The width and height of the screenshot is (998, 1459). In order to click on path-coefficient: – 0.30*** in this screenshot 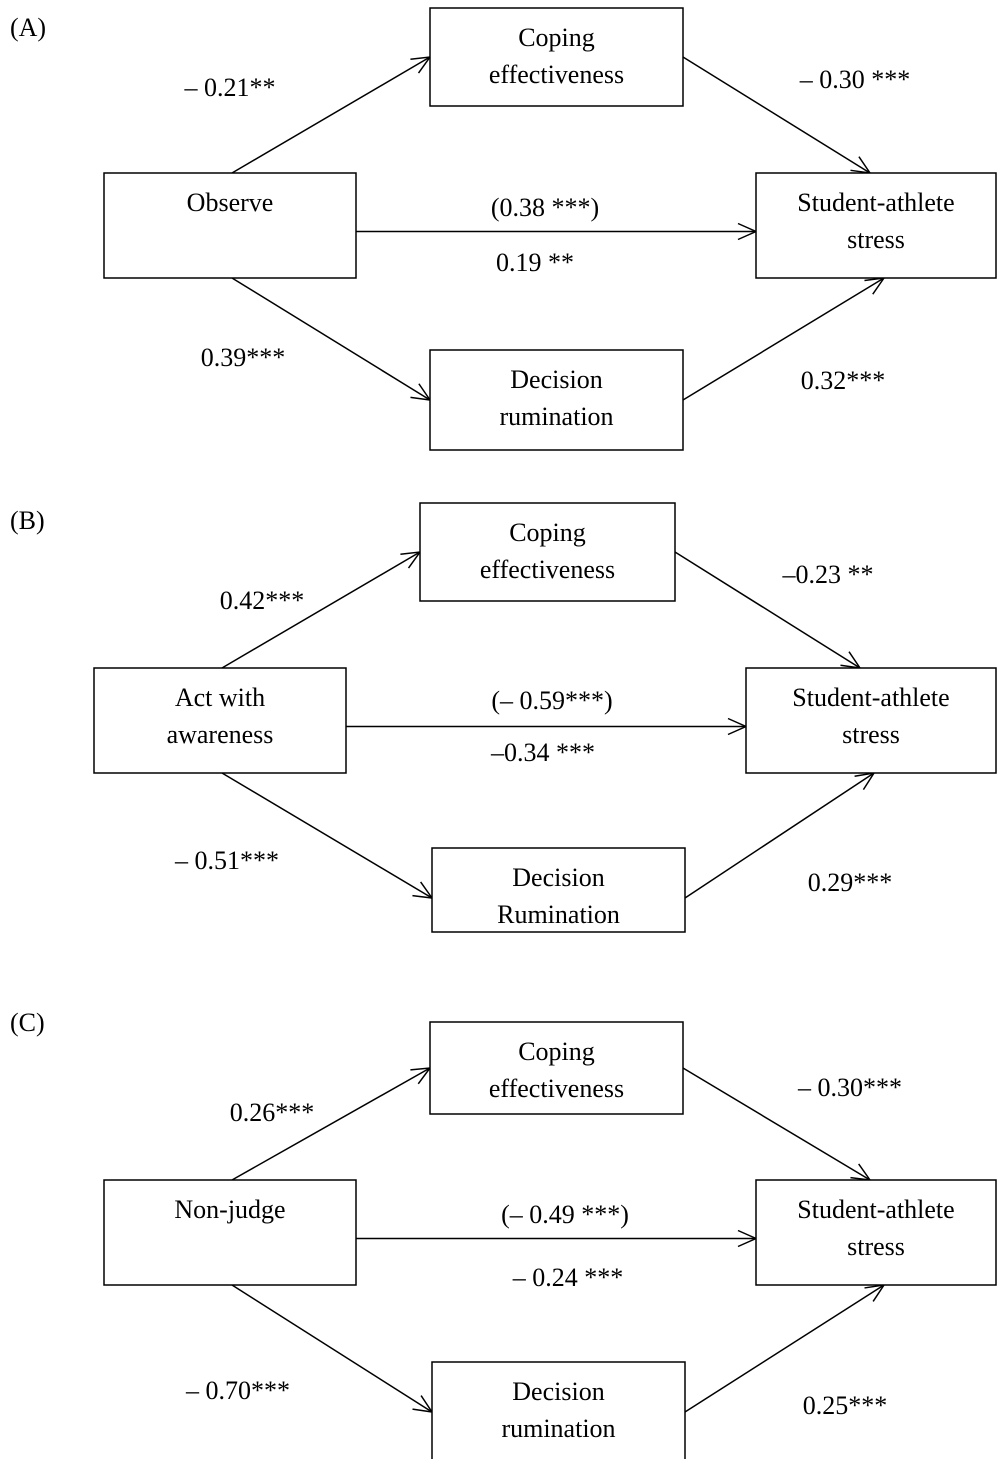, I will do `click(849, 1087)`.